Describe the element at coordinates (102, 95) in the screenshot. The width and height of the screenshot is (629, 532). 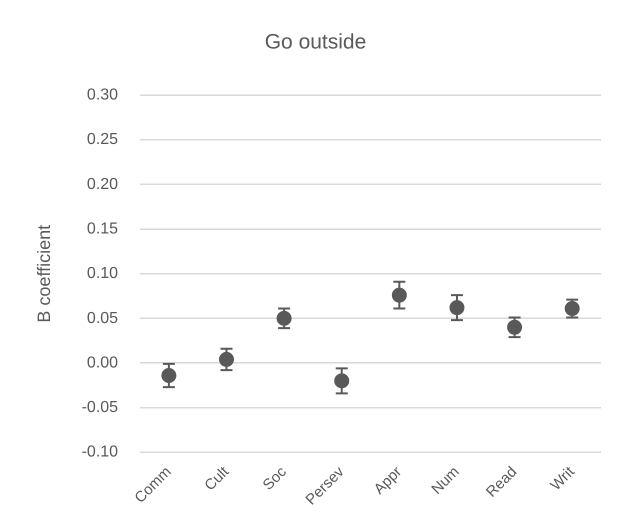
I see `y-tick-label: 0.30` at that location.